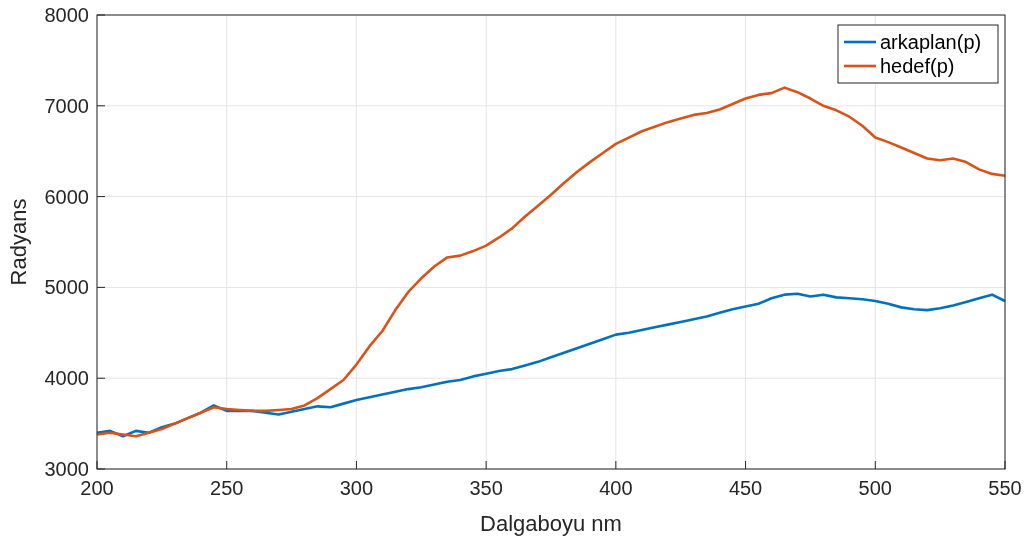  What do you see at coordinates (917, 66) in the screenshot?
I see `legend-label: hedef(p)` at bounding box center [917, 66].